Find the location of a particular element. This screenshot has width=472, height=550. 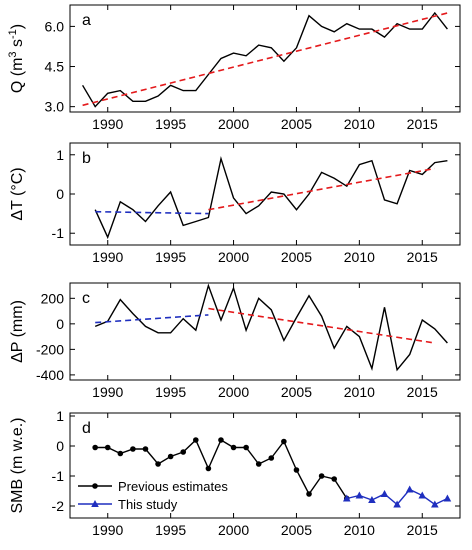

y-tick-label: 6.0 is located at coordinates (55, 26).